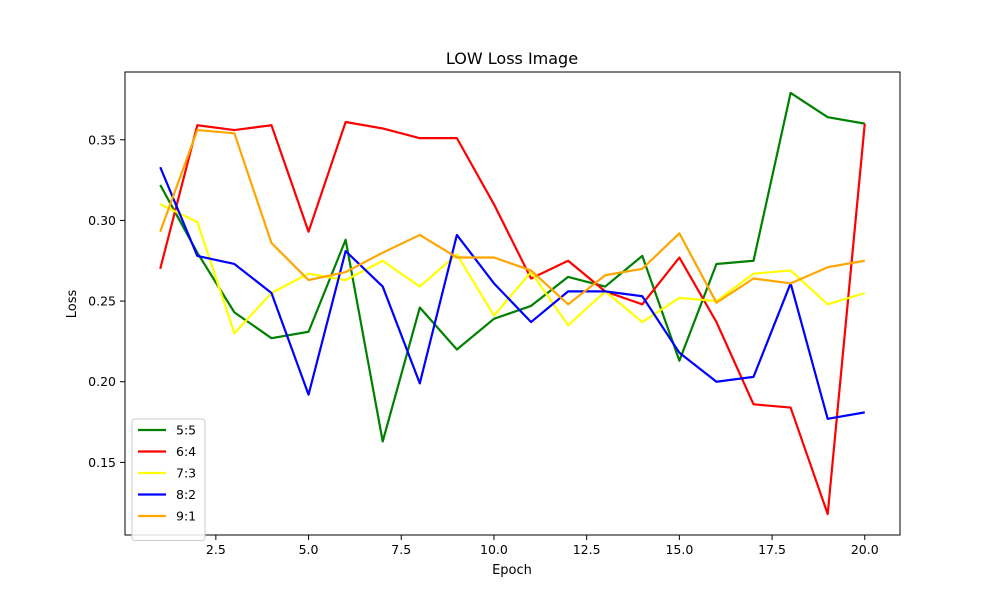 Image resolution: width=1000 pixels, height=604 pixels. Describe the element at coordinates (102, 301) in the screenshot. I see `y-tick-label: 0.25` at that location.